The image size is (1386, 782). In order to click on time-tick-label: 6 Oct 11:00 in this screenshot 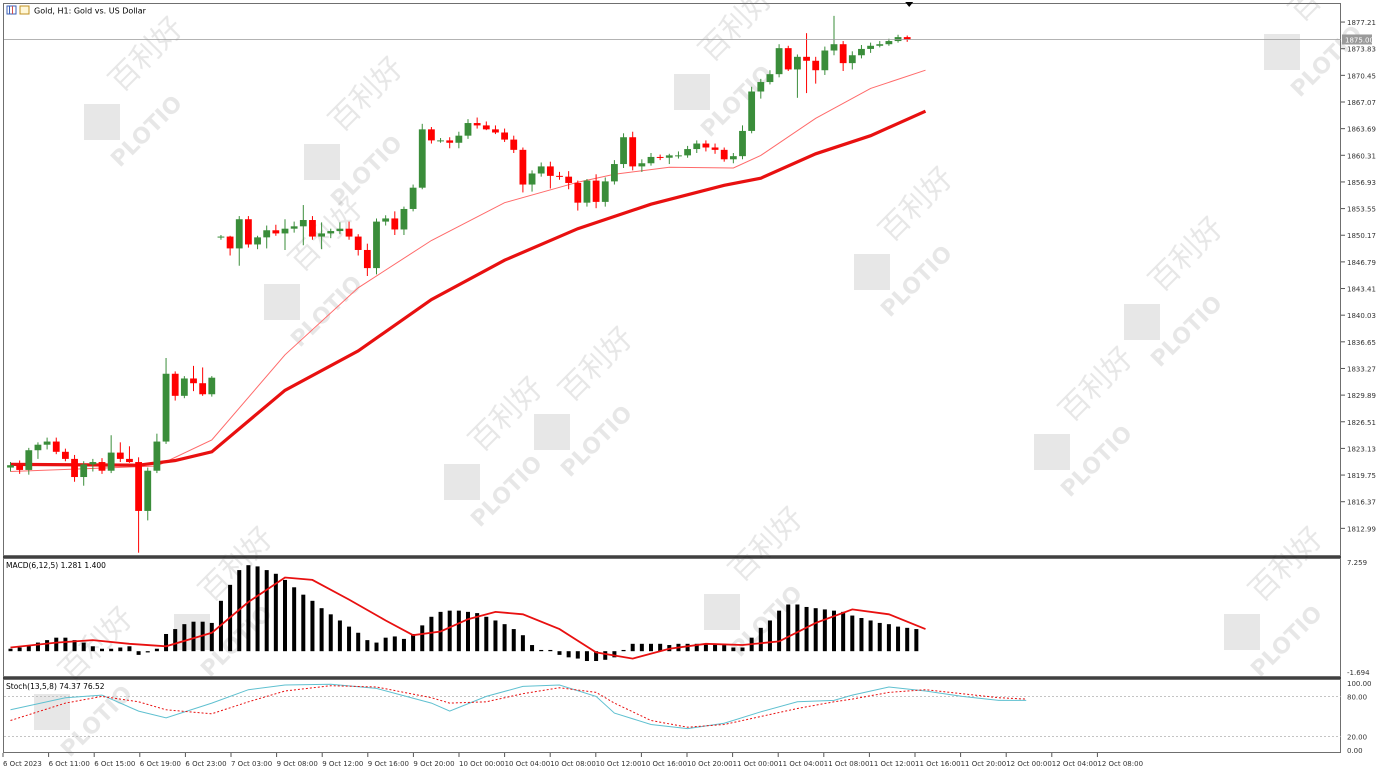, I will do `click(69, 764)`.